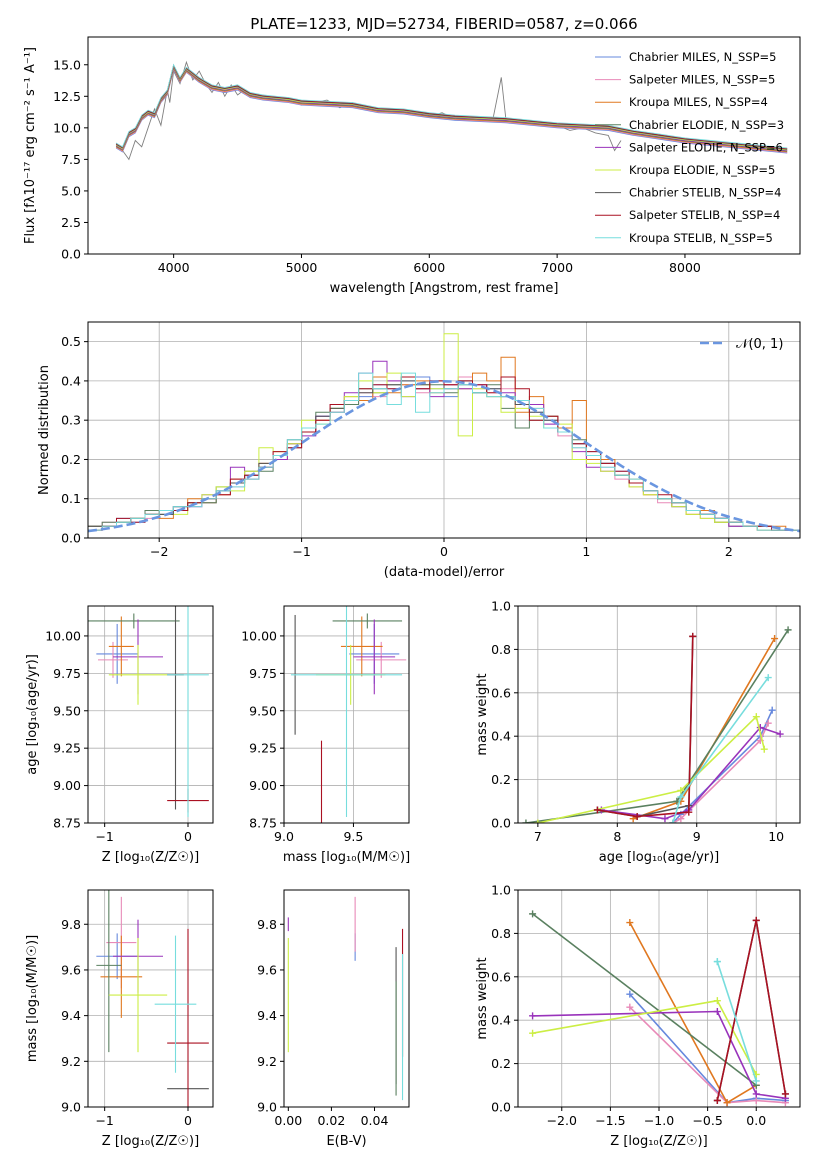  Describe the element at coordinates (71, 498) in the screenshot. I see `y-tick-label: 0.1` at that location.